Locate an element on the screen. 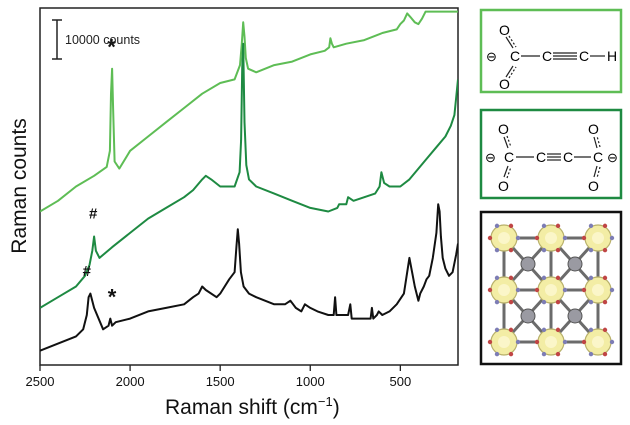 This screenshot has height=425, width=630. adc-o-top-right: O is located at coordinates (593, 129).